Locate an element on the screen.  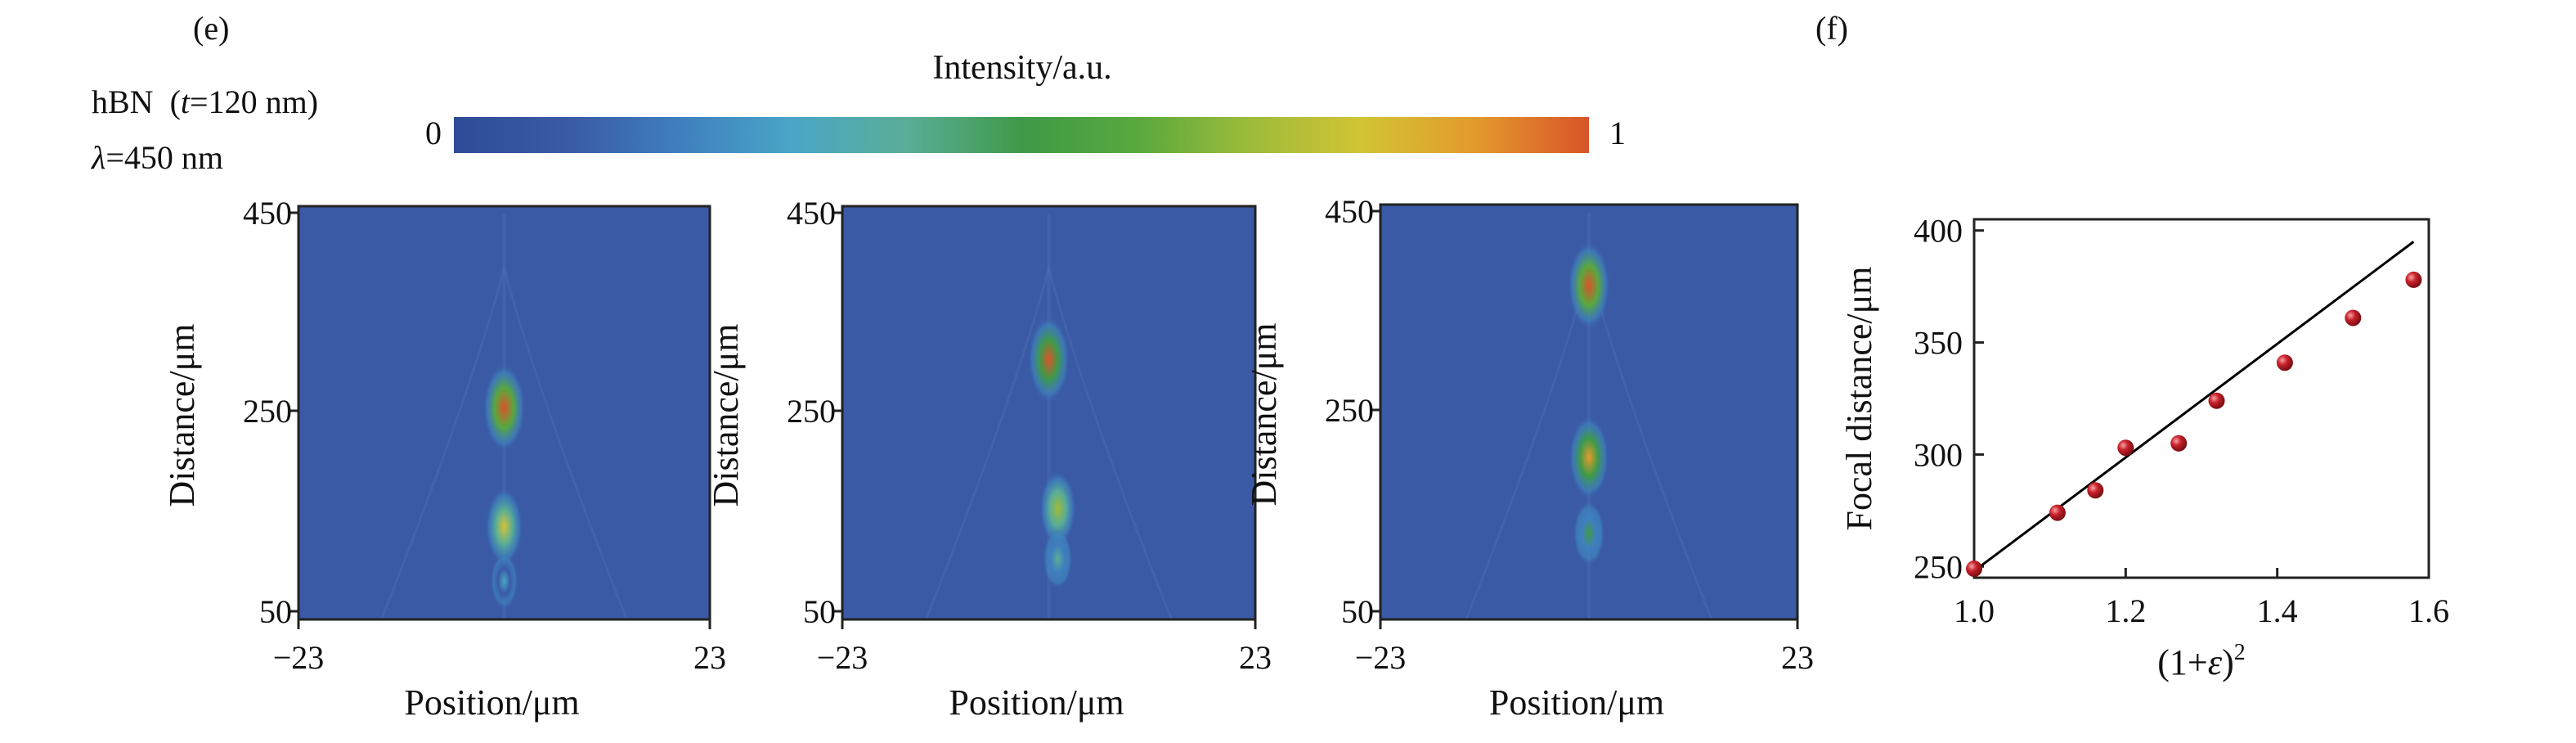
sample-thickness-prefix: ( is located at coordinates (175, 101).